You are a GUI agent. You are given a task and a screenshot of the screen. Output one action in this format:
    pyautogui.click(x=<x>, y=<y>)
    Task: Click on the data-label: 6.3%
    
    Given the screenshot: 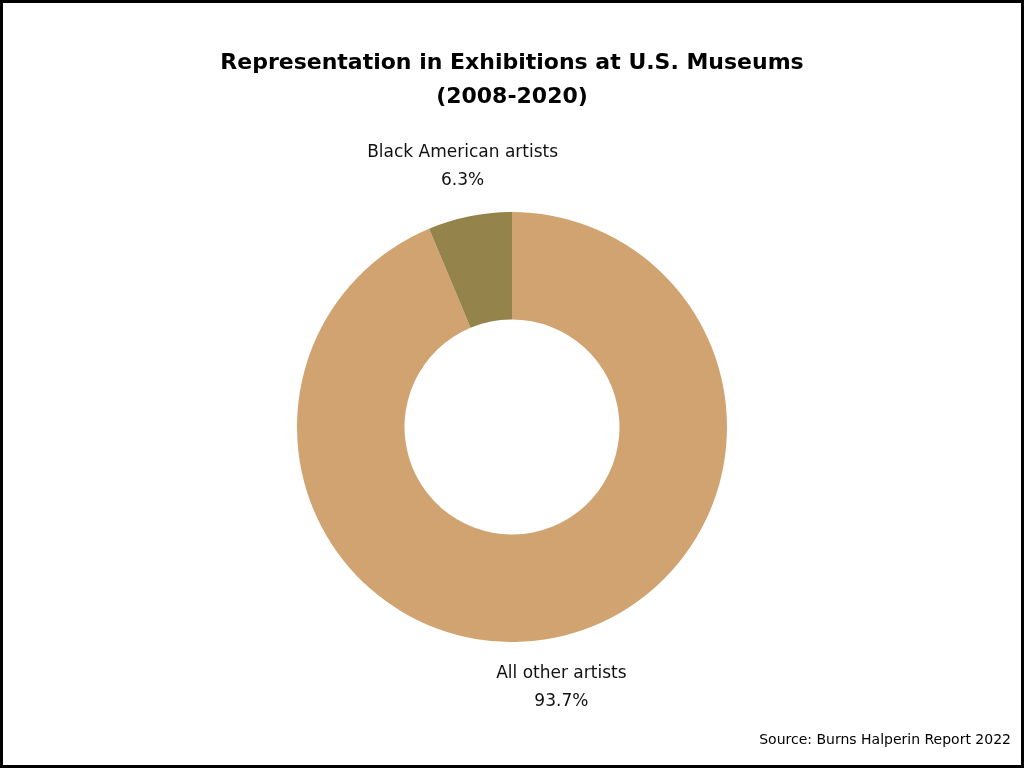 What is the action you would take?
    pyautogui.click(x=463, y=179)
    